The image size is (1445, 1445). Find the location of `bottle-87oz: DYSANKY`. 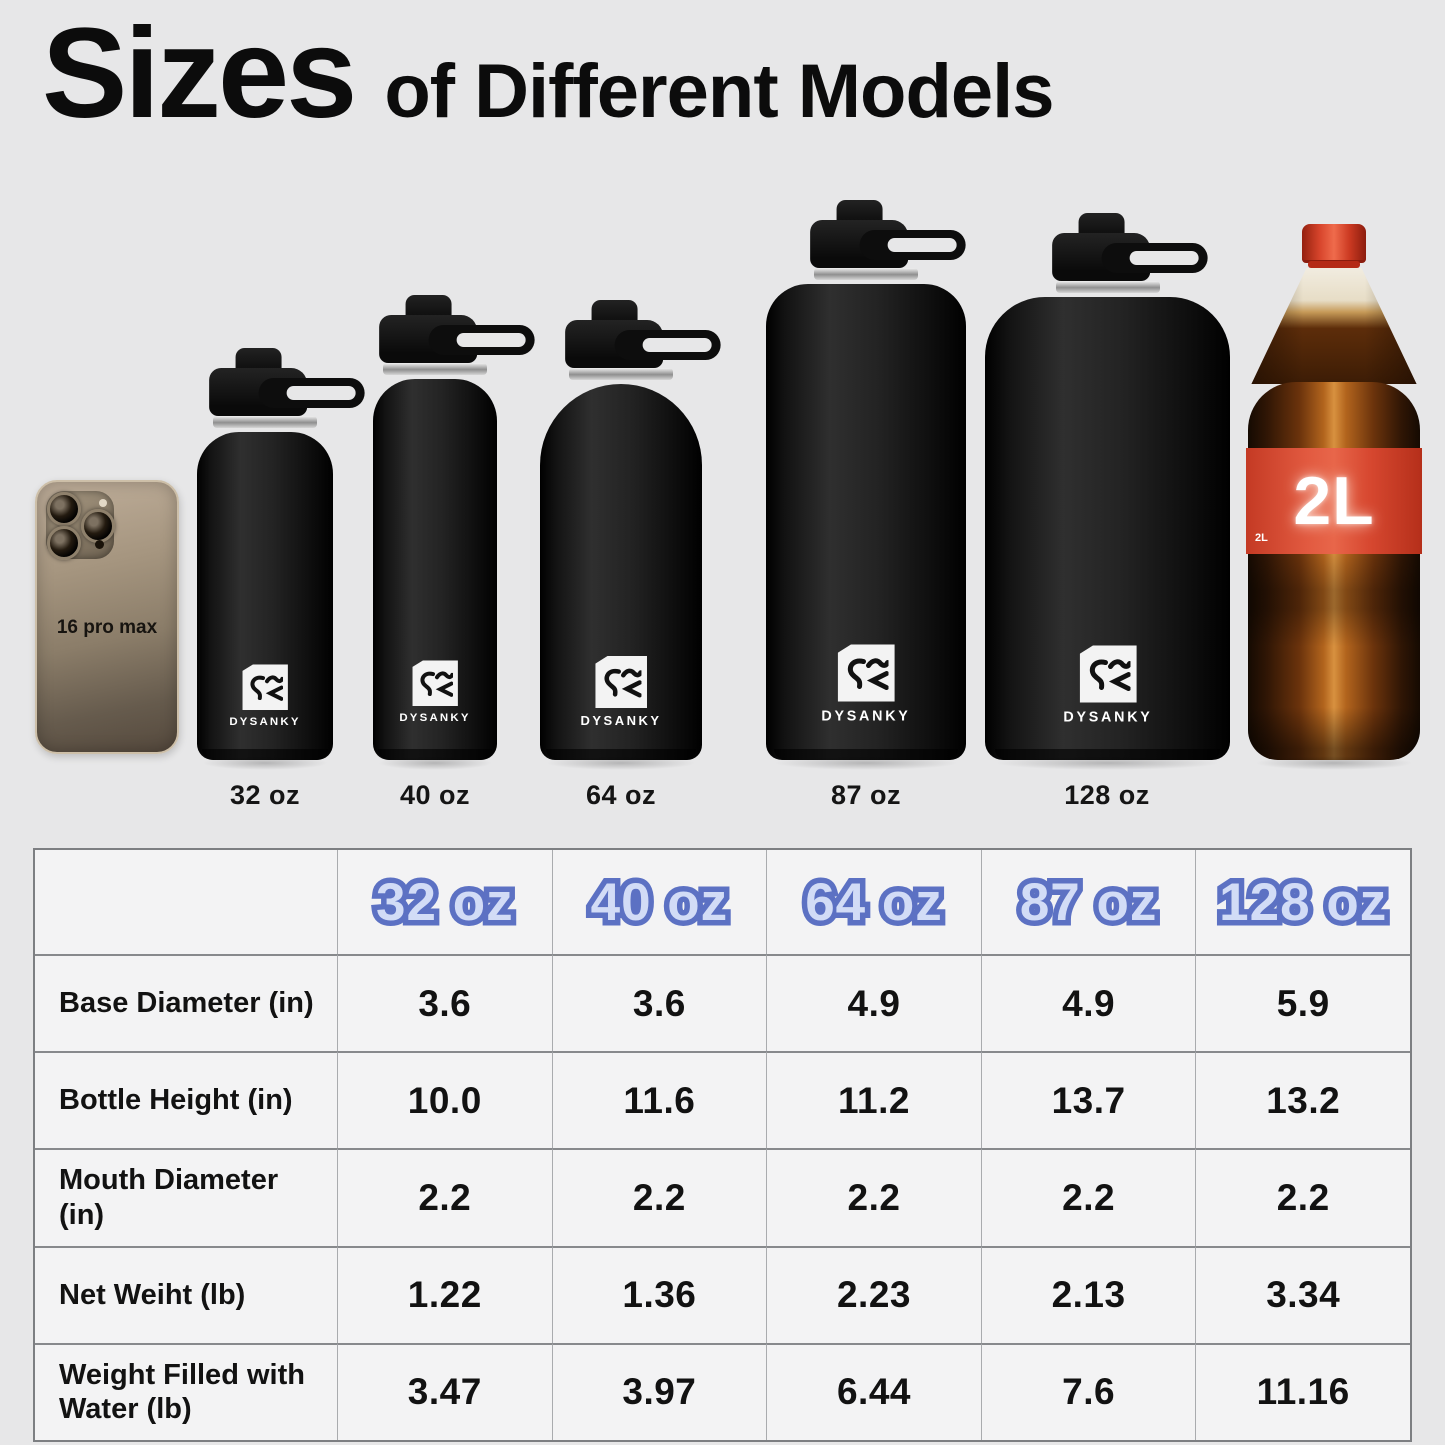

bottle-87oz: DYSANKY is located at coordinates (866, 485).